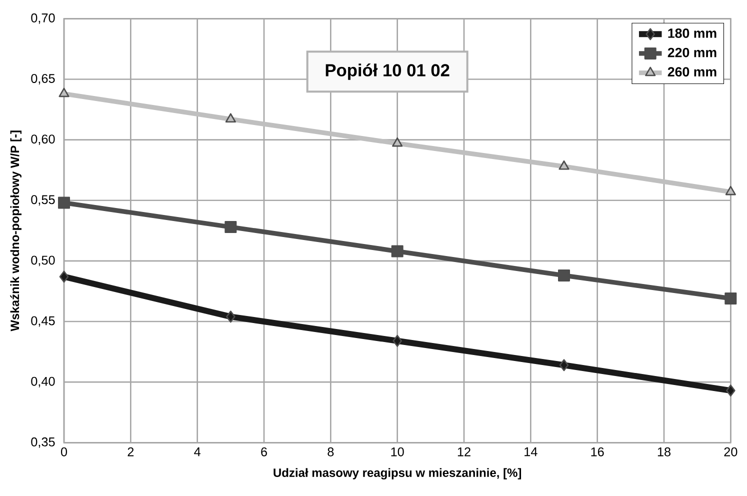 The width and height of the screenshot is (747, 496). I want to click on x-tick-label: 18, so click(664, 451).